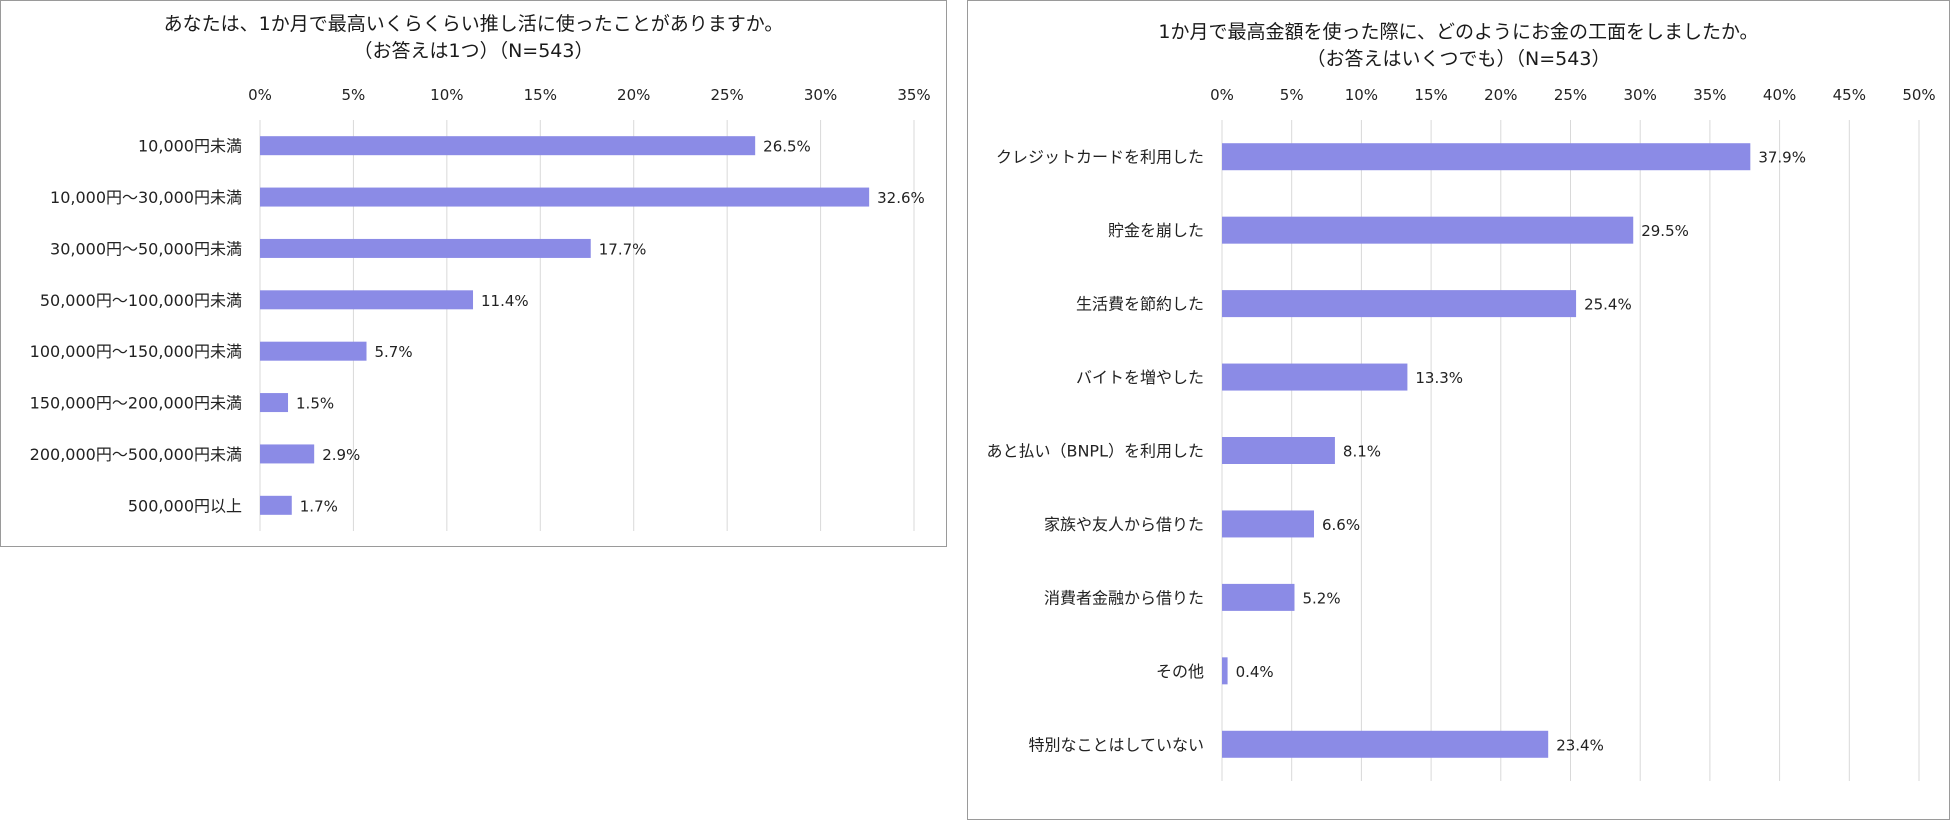 This screenshot has width=1950, height=821. I want to click on left-category-label: 10,000円～30,000円未満, so click(146, 197).